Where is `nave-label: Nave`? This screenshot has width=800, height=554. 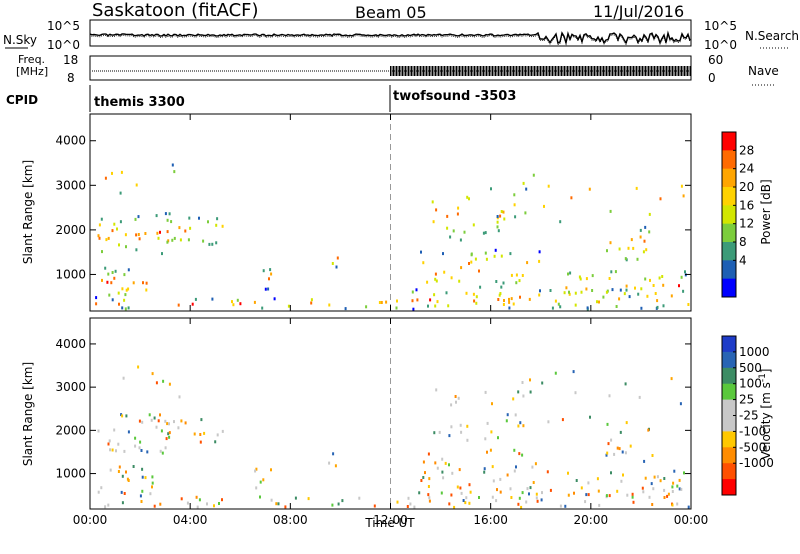
nave-label: Nave is located at coordinates (763, 71).